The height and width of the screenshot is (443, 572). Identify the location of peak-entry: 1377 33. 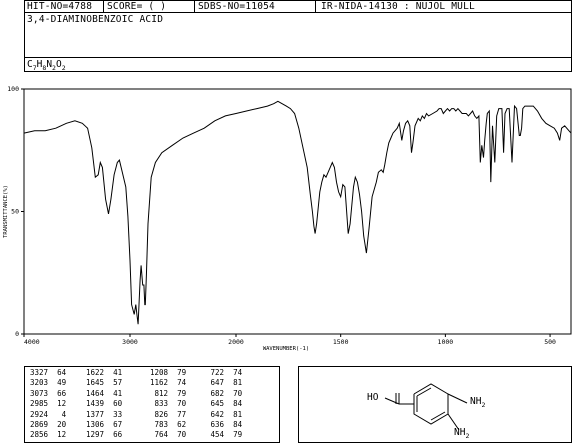
(104, 414).